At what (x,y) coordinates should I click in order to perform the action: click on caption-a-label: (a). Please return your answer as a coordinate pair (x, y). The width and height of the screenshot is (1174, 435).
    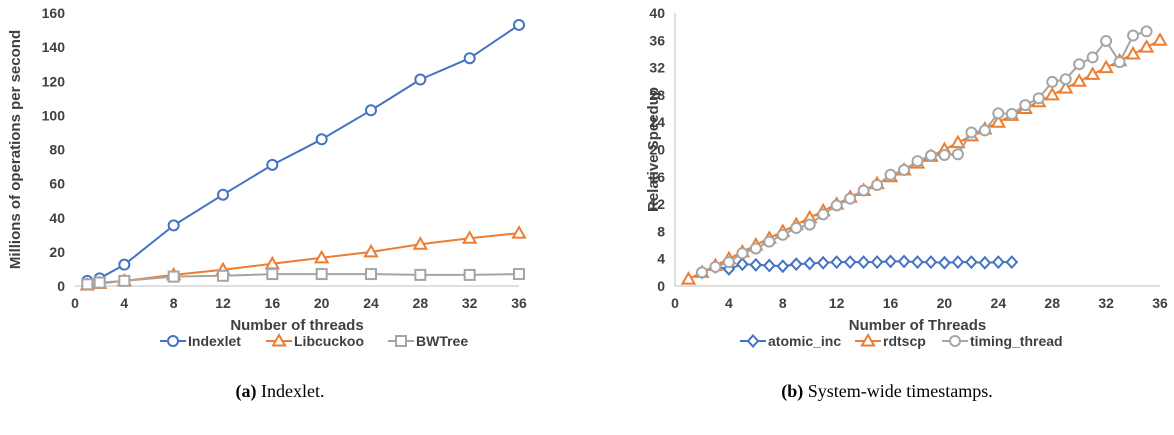
    Looking at the image, I should click on (246, 391).